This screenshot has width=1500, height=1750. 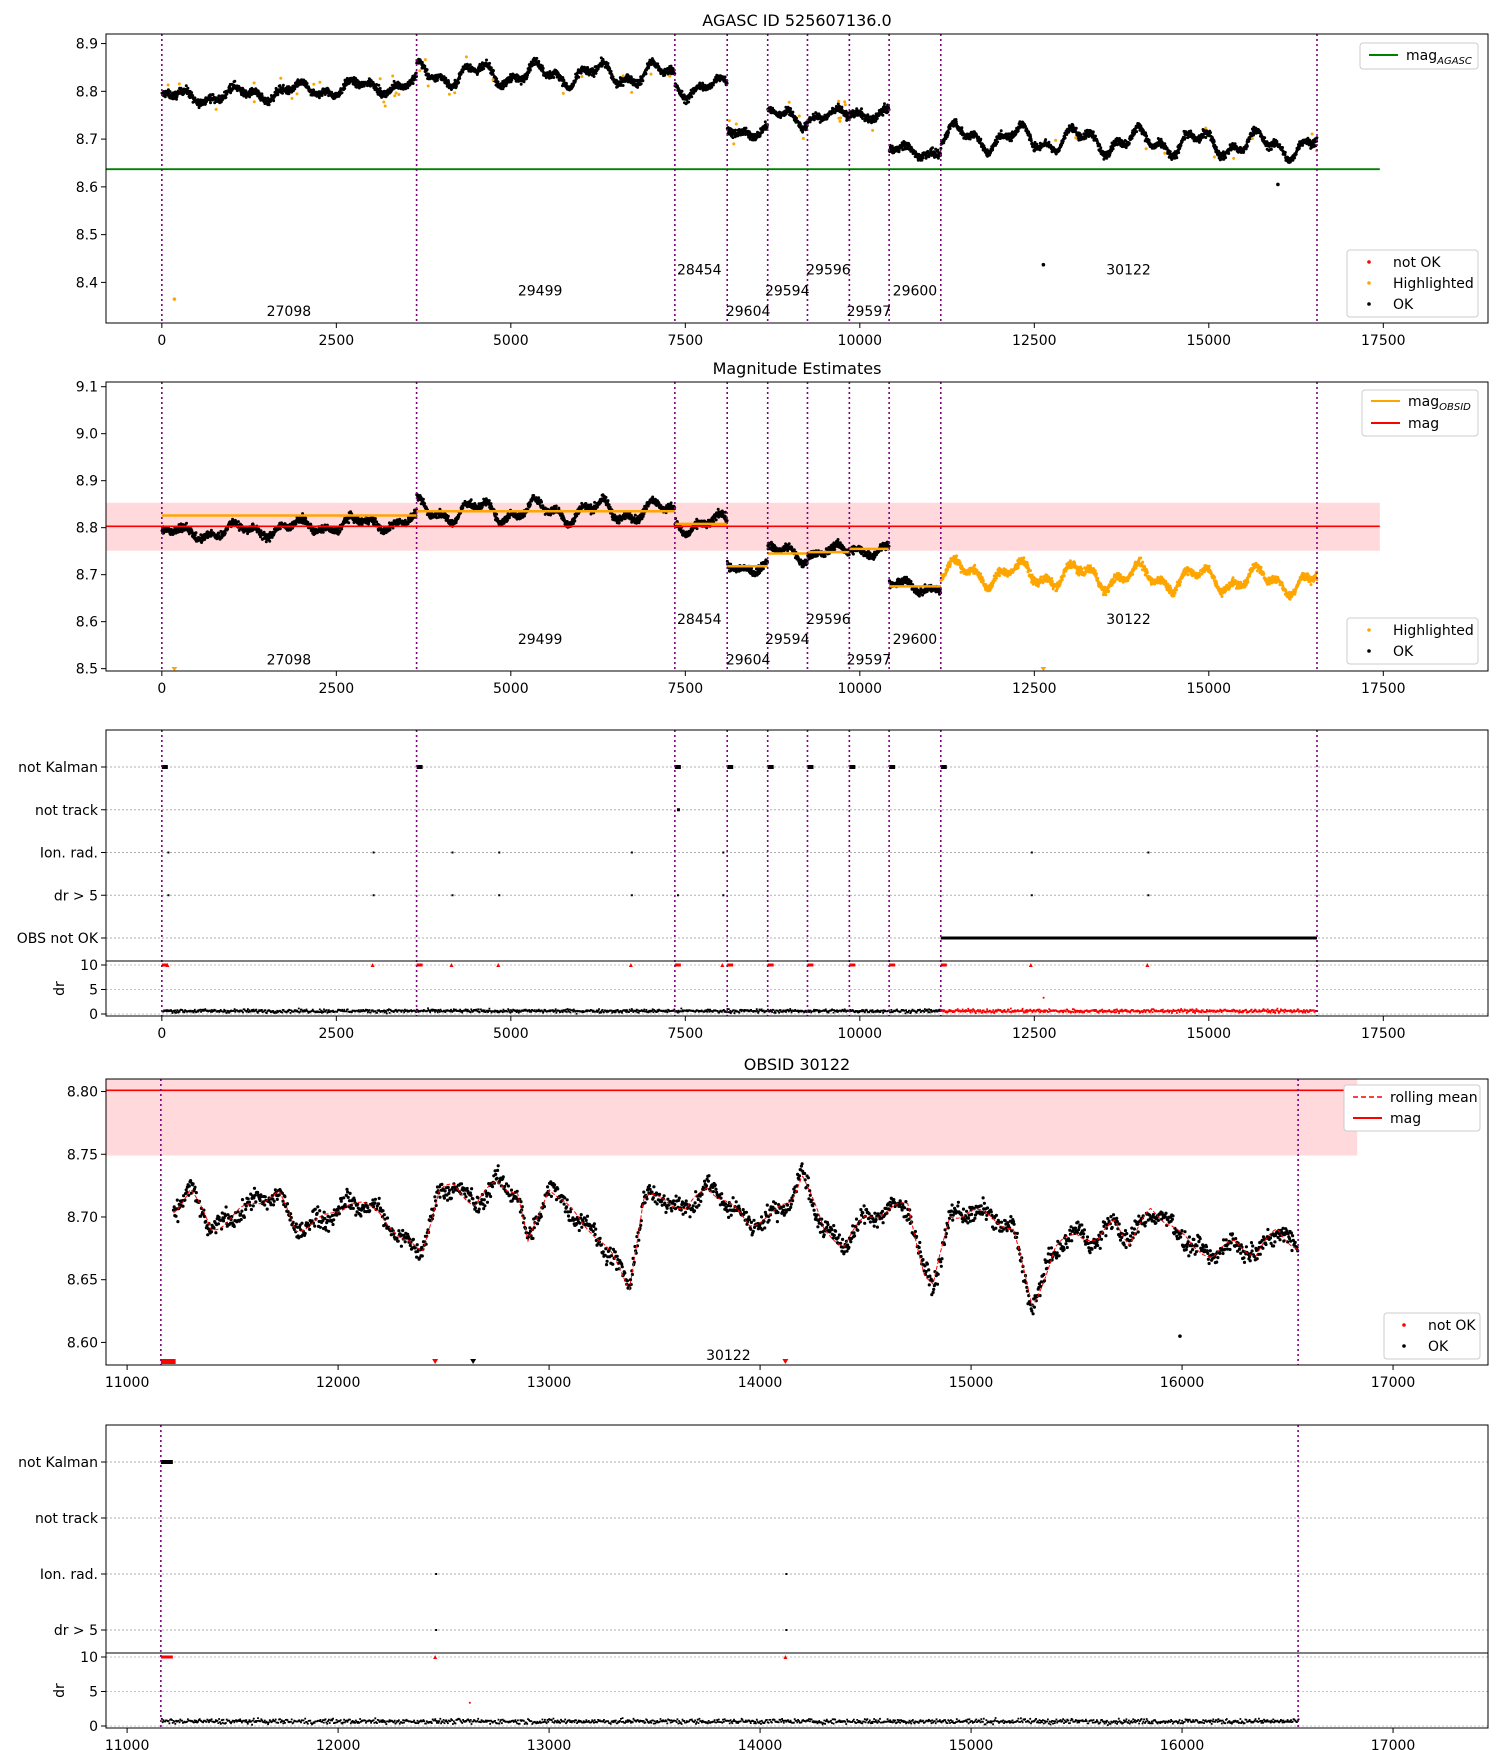 What do you see at coordinates (87, 140) in the screenshot?
I see `p1-ytick-label: 8.7` at bounding box center [87, 140].